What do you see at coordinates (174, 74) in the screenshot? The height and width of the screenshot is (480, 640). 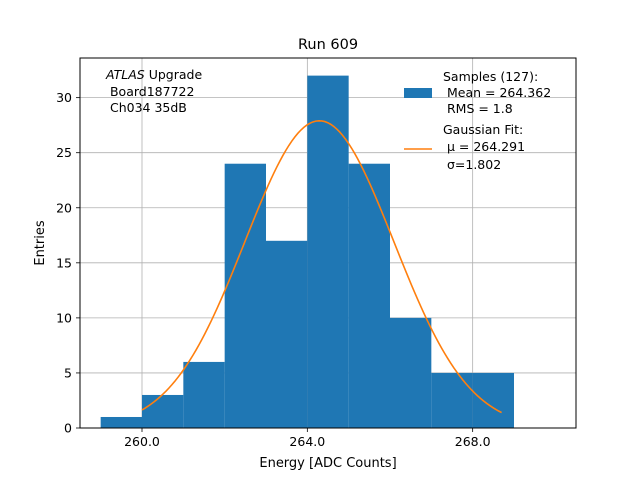 I see `annotation-upgrade: Upgrade` at bounding box center [174, 74].